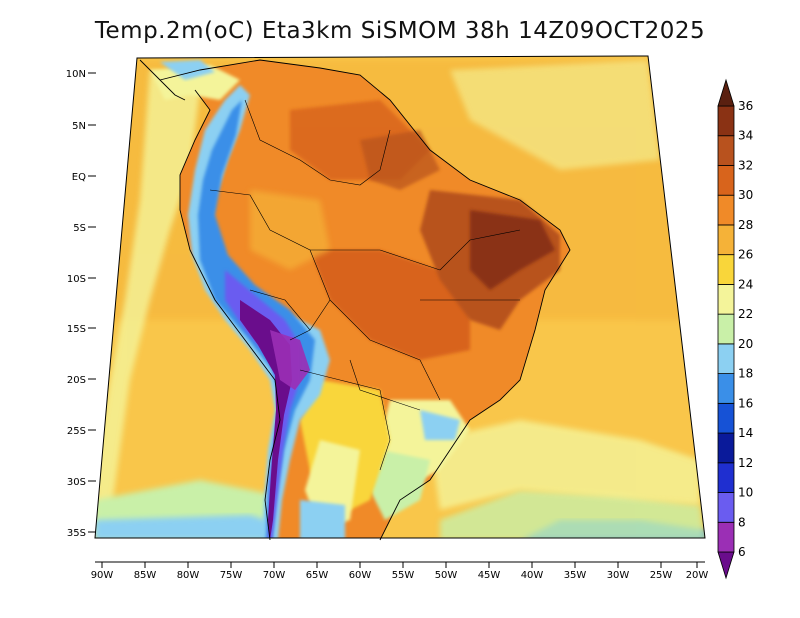 Image resolution: width=800 pixels, height=618 pixels. I want to click on colorbar-label: 6, so click(742, 552).